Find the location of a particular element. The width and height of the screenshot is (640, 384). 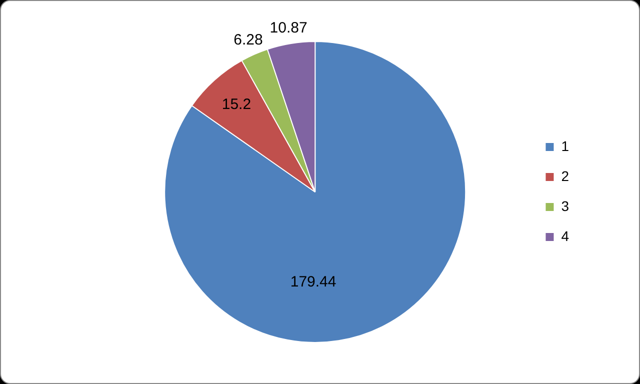

legend-label: 4 is located at coordinates (565, 236).